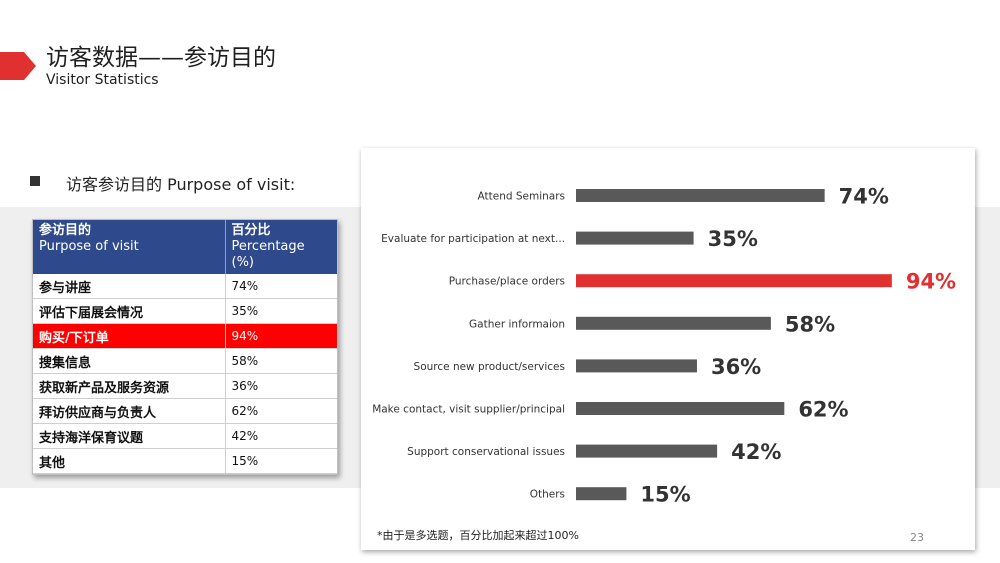 This screenshot has width=1000, height=563. Describe the element at coordinates (547, 495) in the screenshot. I see `category-label: Others` at that location.